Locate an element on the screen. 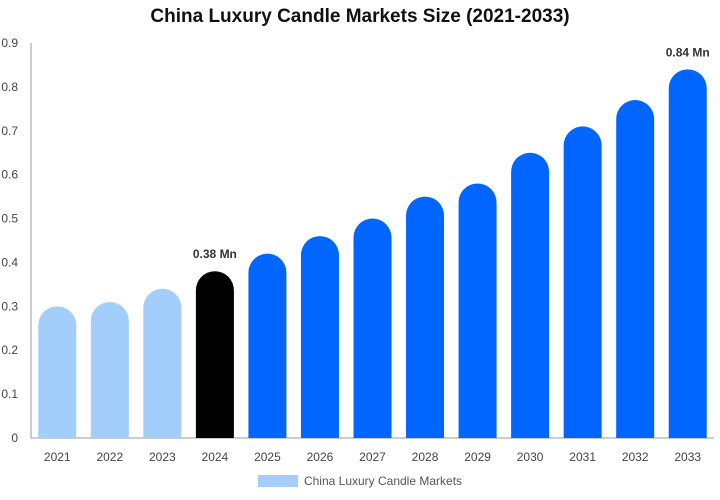 The image size is (720, 500). y-tick-label: 0.6 is located at coordinates (9, 175).